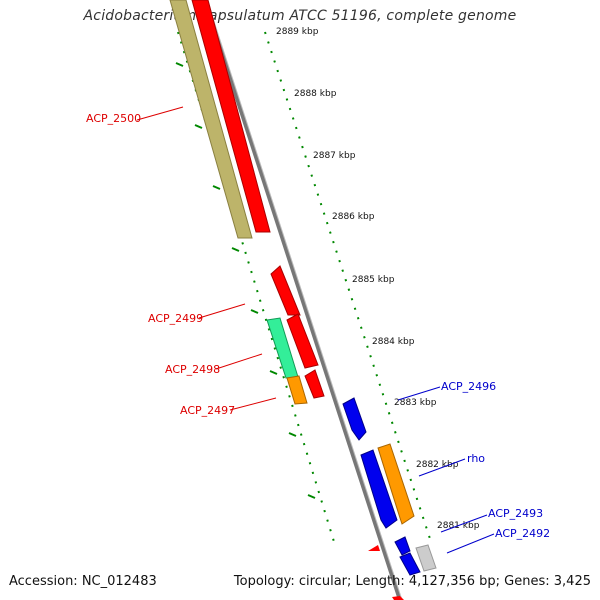 The image size is (600, 600). I want to click on kbp-tick: 2884 kbp, so click(393, 342).